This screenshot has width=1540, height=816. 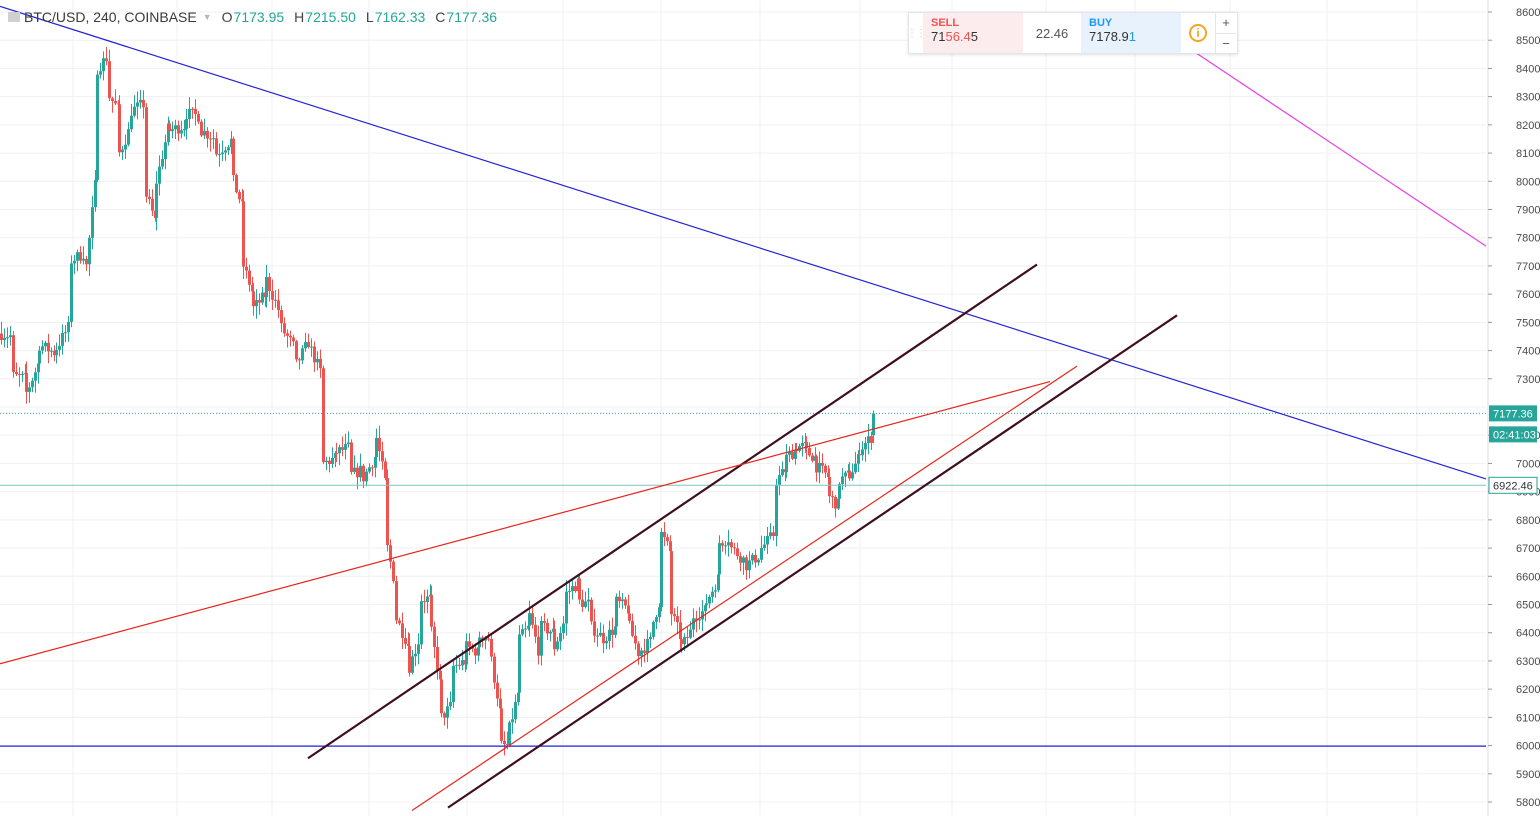 What do you see at coordinates (1528, 41) in the screenshot?
I see `price-tick-label: 8500.00` at bounding box center [1528, 41].